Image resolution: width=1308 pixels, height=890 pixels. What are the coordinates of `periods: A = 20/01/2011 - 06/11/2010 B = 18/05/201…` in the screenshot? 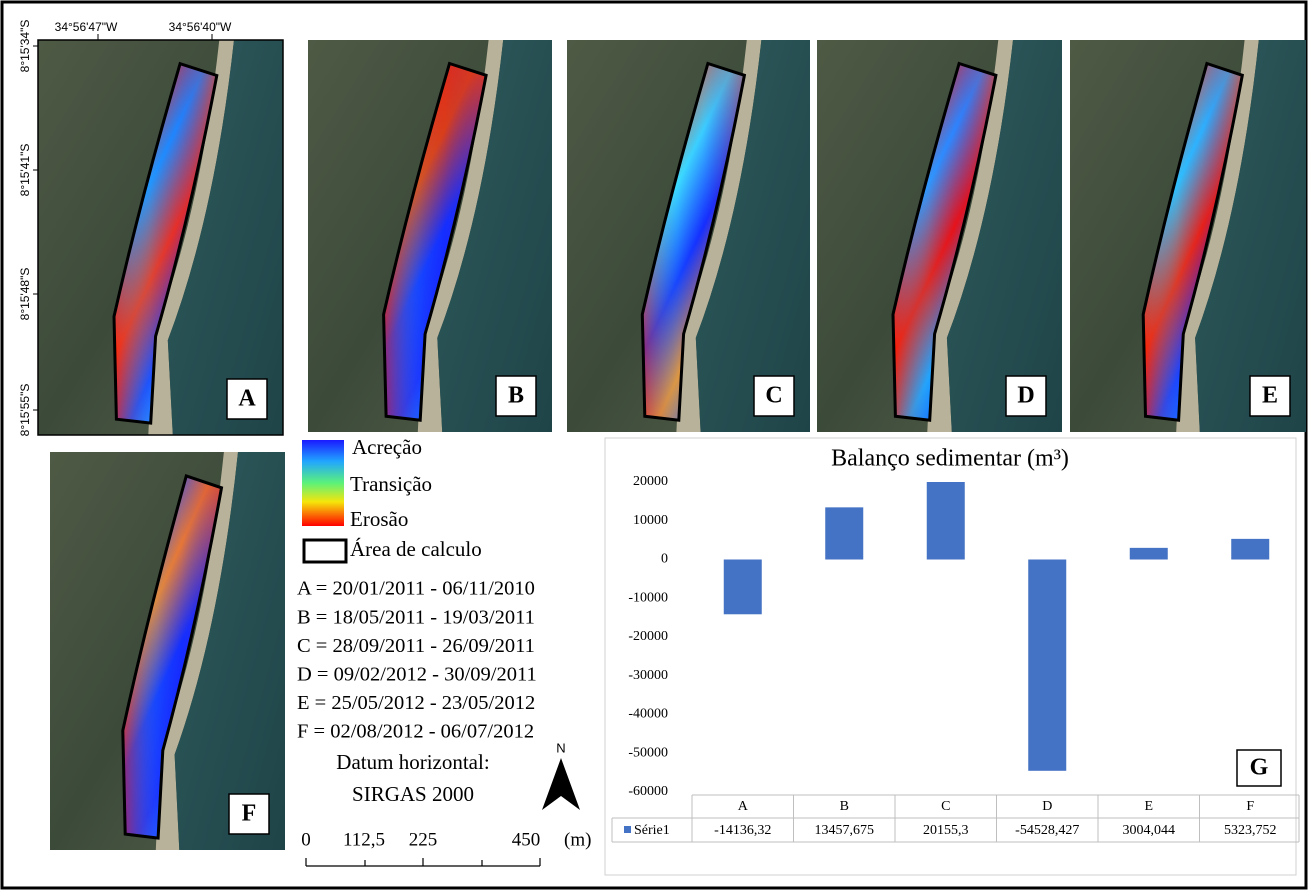 It's located at (417, 660).